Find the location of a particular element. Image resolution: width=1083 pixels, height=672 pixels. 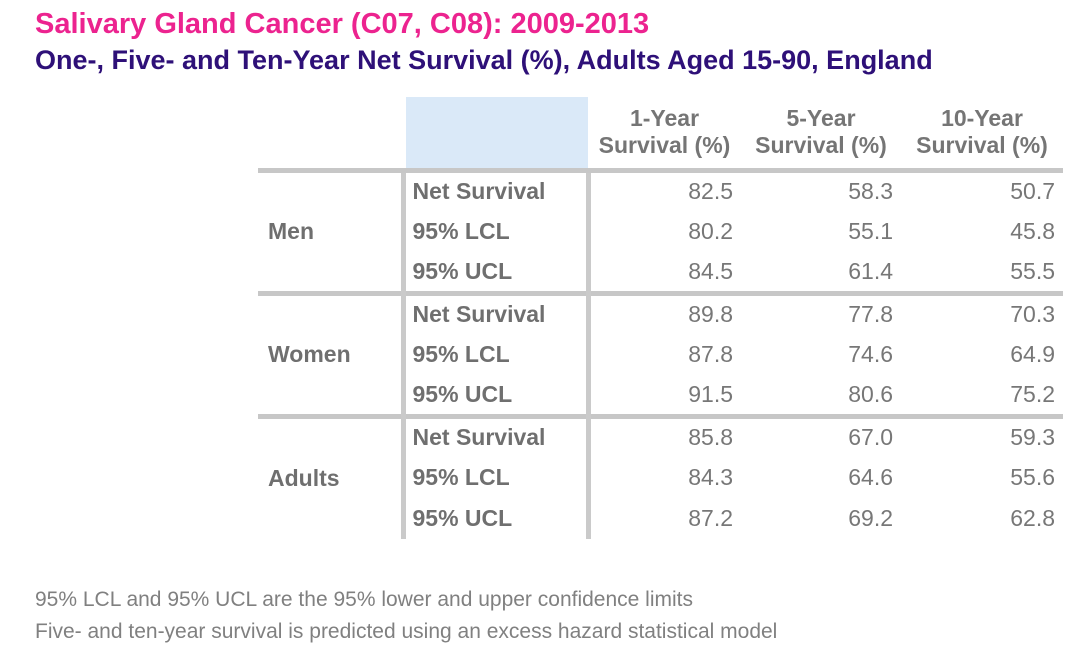

value-cell: 74.6 is located at coordinates (870, 354).